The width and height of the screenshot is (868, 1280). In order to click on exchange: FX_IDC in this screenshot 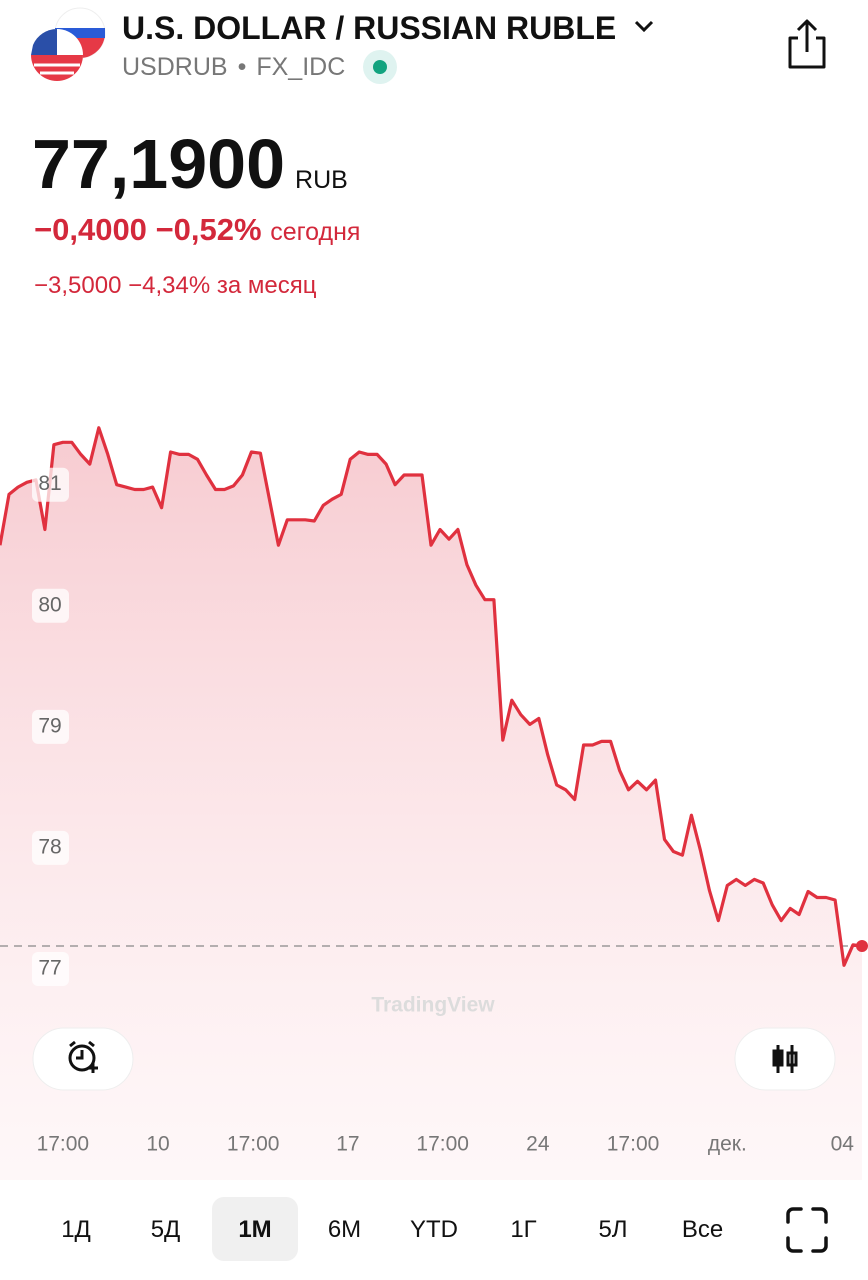, I will do `click(301, 67)`.